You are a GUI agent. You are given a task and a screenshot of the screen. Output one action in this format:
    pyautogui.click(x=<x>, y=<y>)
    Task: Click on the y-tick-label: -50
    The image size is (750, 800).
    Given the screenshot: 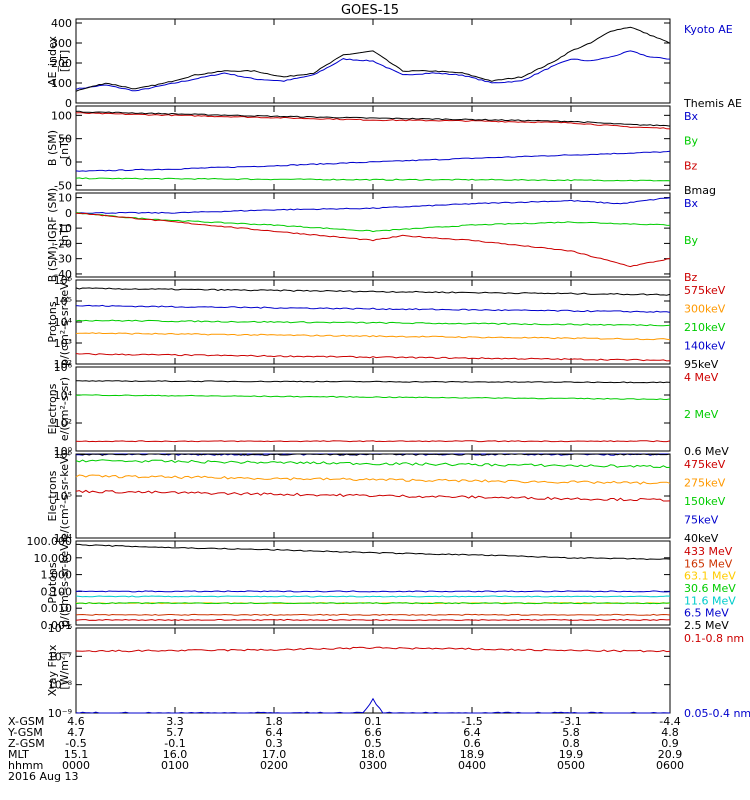 What is the action you would take?
    pyautogui.click(x=63, y=185)
    